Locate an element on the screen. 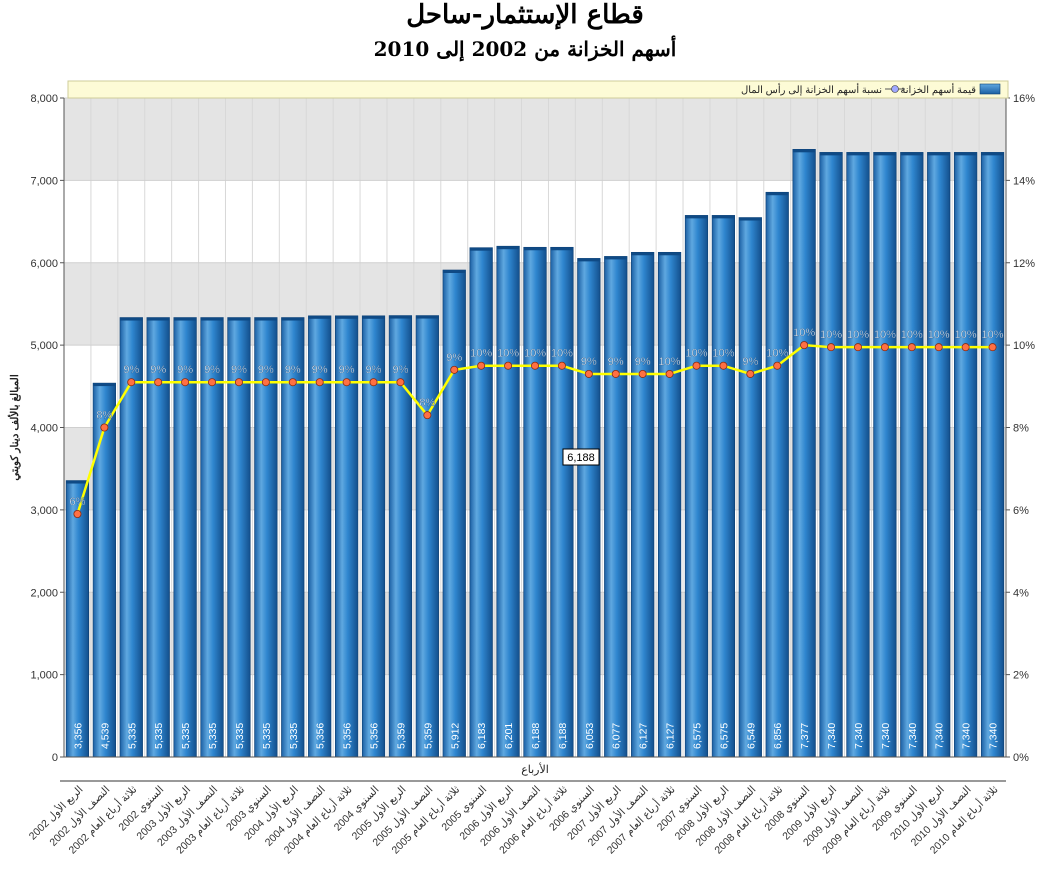 The width and height of the screenshot is (1050, 875). bar-value-label: 6,183 is located at coordinates (482, 736).